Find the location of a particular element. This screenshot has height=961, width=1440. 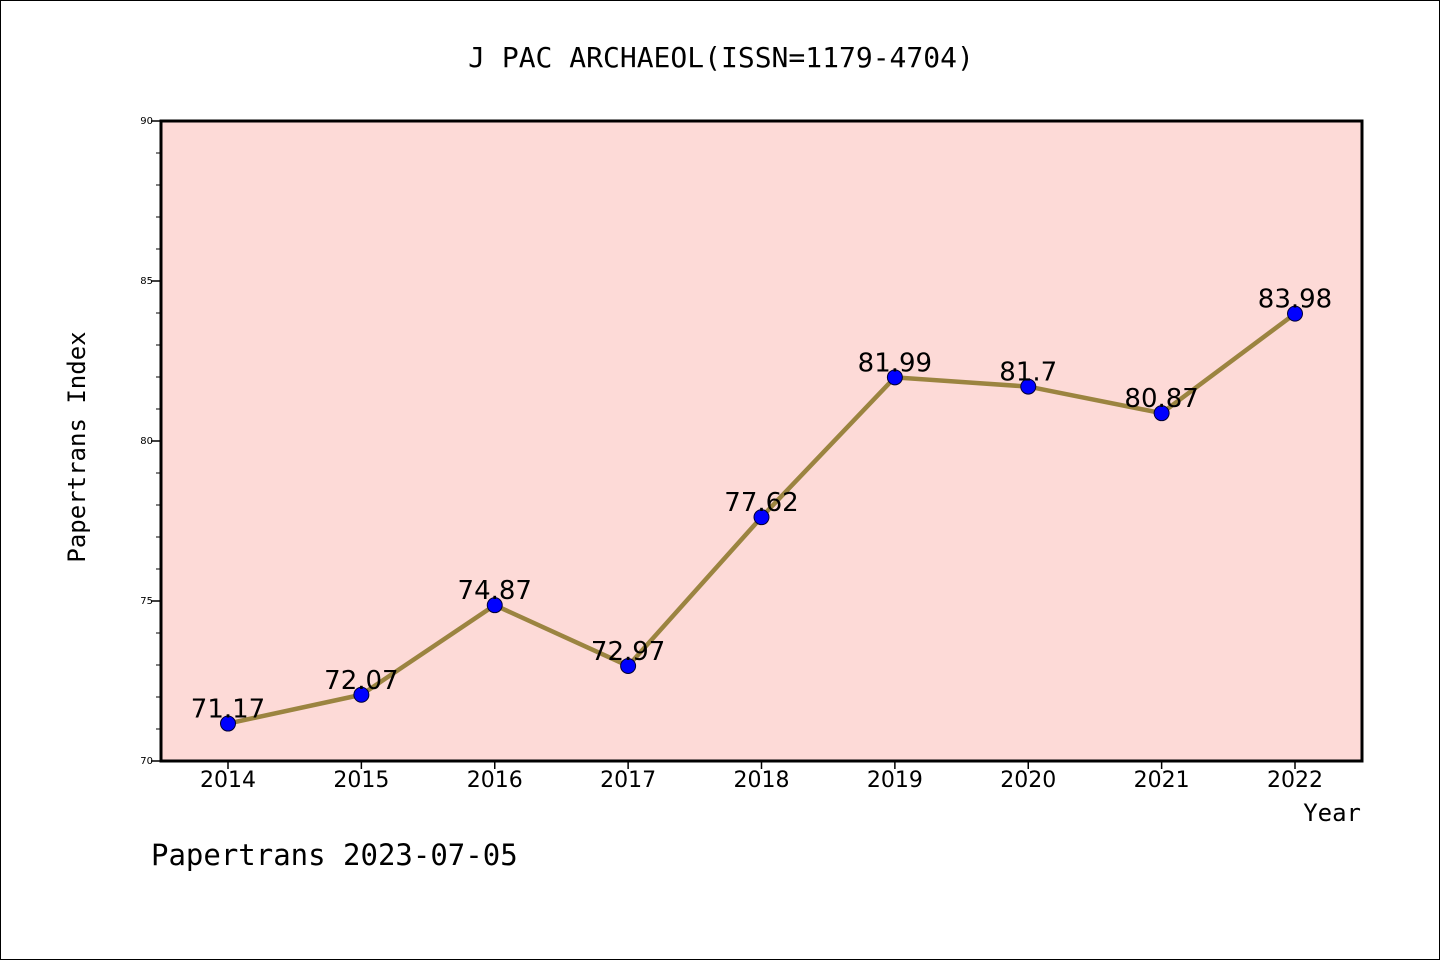

y-axis: 70 75 80 85 90 is located at coordinates (150, 441).